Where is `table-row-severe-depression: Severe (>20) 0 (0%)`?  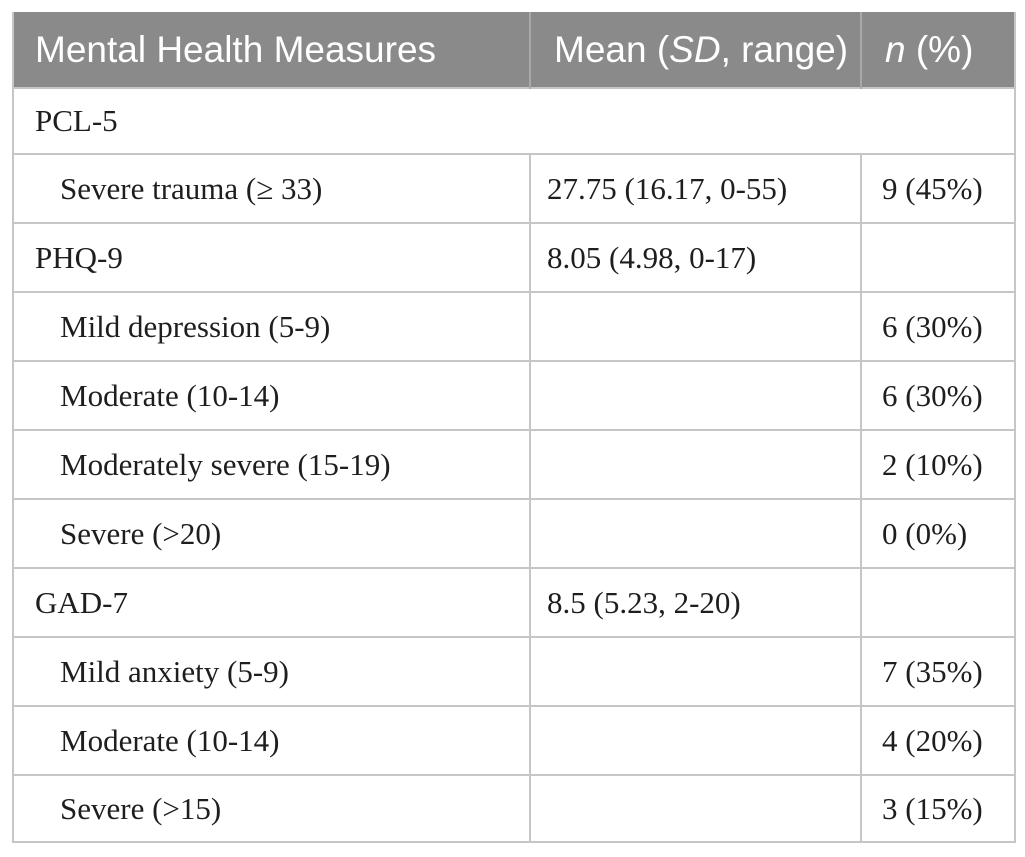
table-row-severe-depression: Severe (>20) 0 (0%) is located at coordinates (514, 533).